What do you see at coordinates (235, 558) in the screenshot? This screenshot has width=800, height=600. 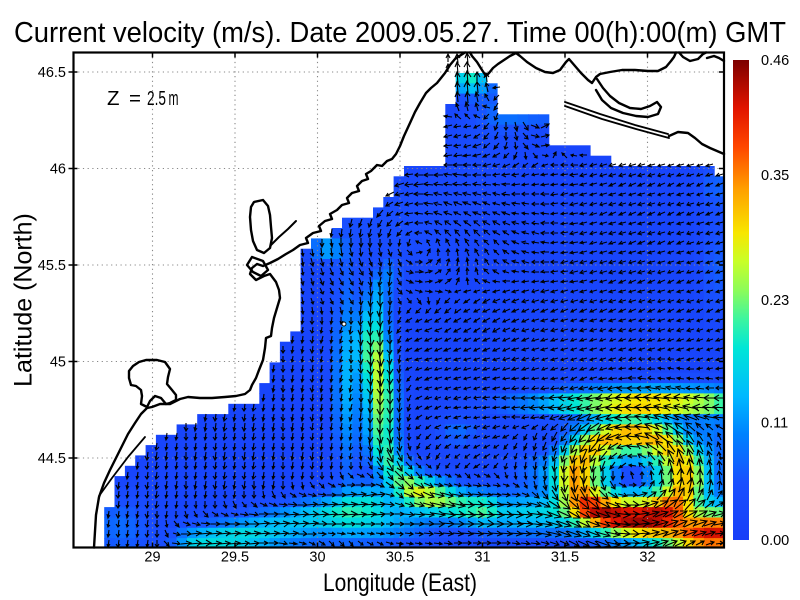 I see `svg-text: 29.5` at bounding box center [235, 558].